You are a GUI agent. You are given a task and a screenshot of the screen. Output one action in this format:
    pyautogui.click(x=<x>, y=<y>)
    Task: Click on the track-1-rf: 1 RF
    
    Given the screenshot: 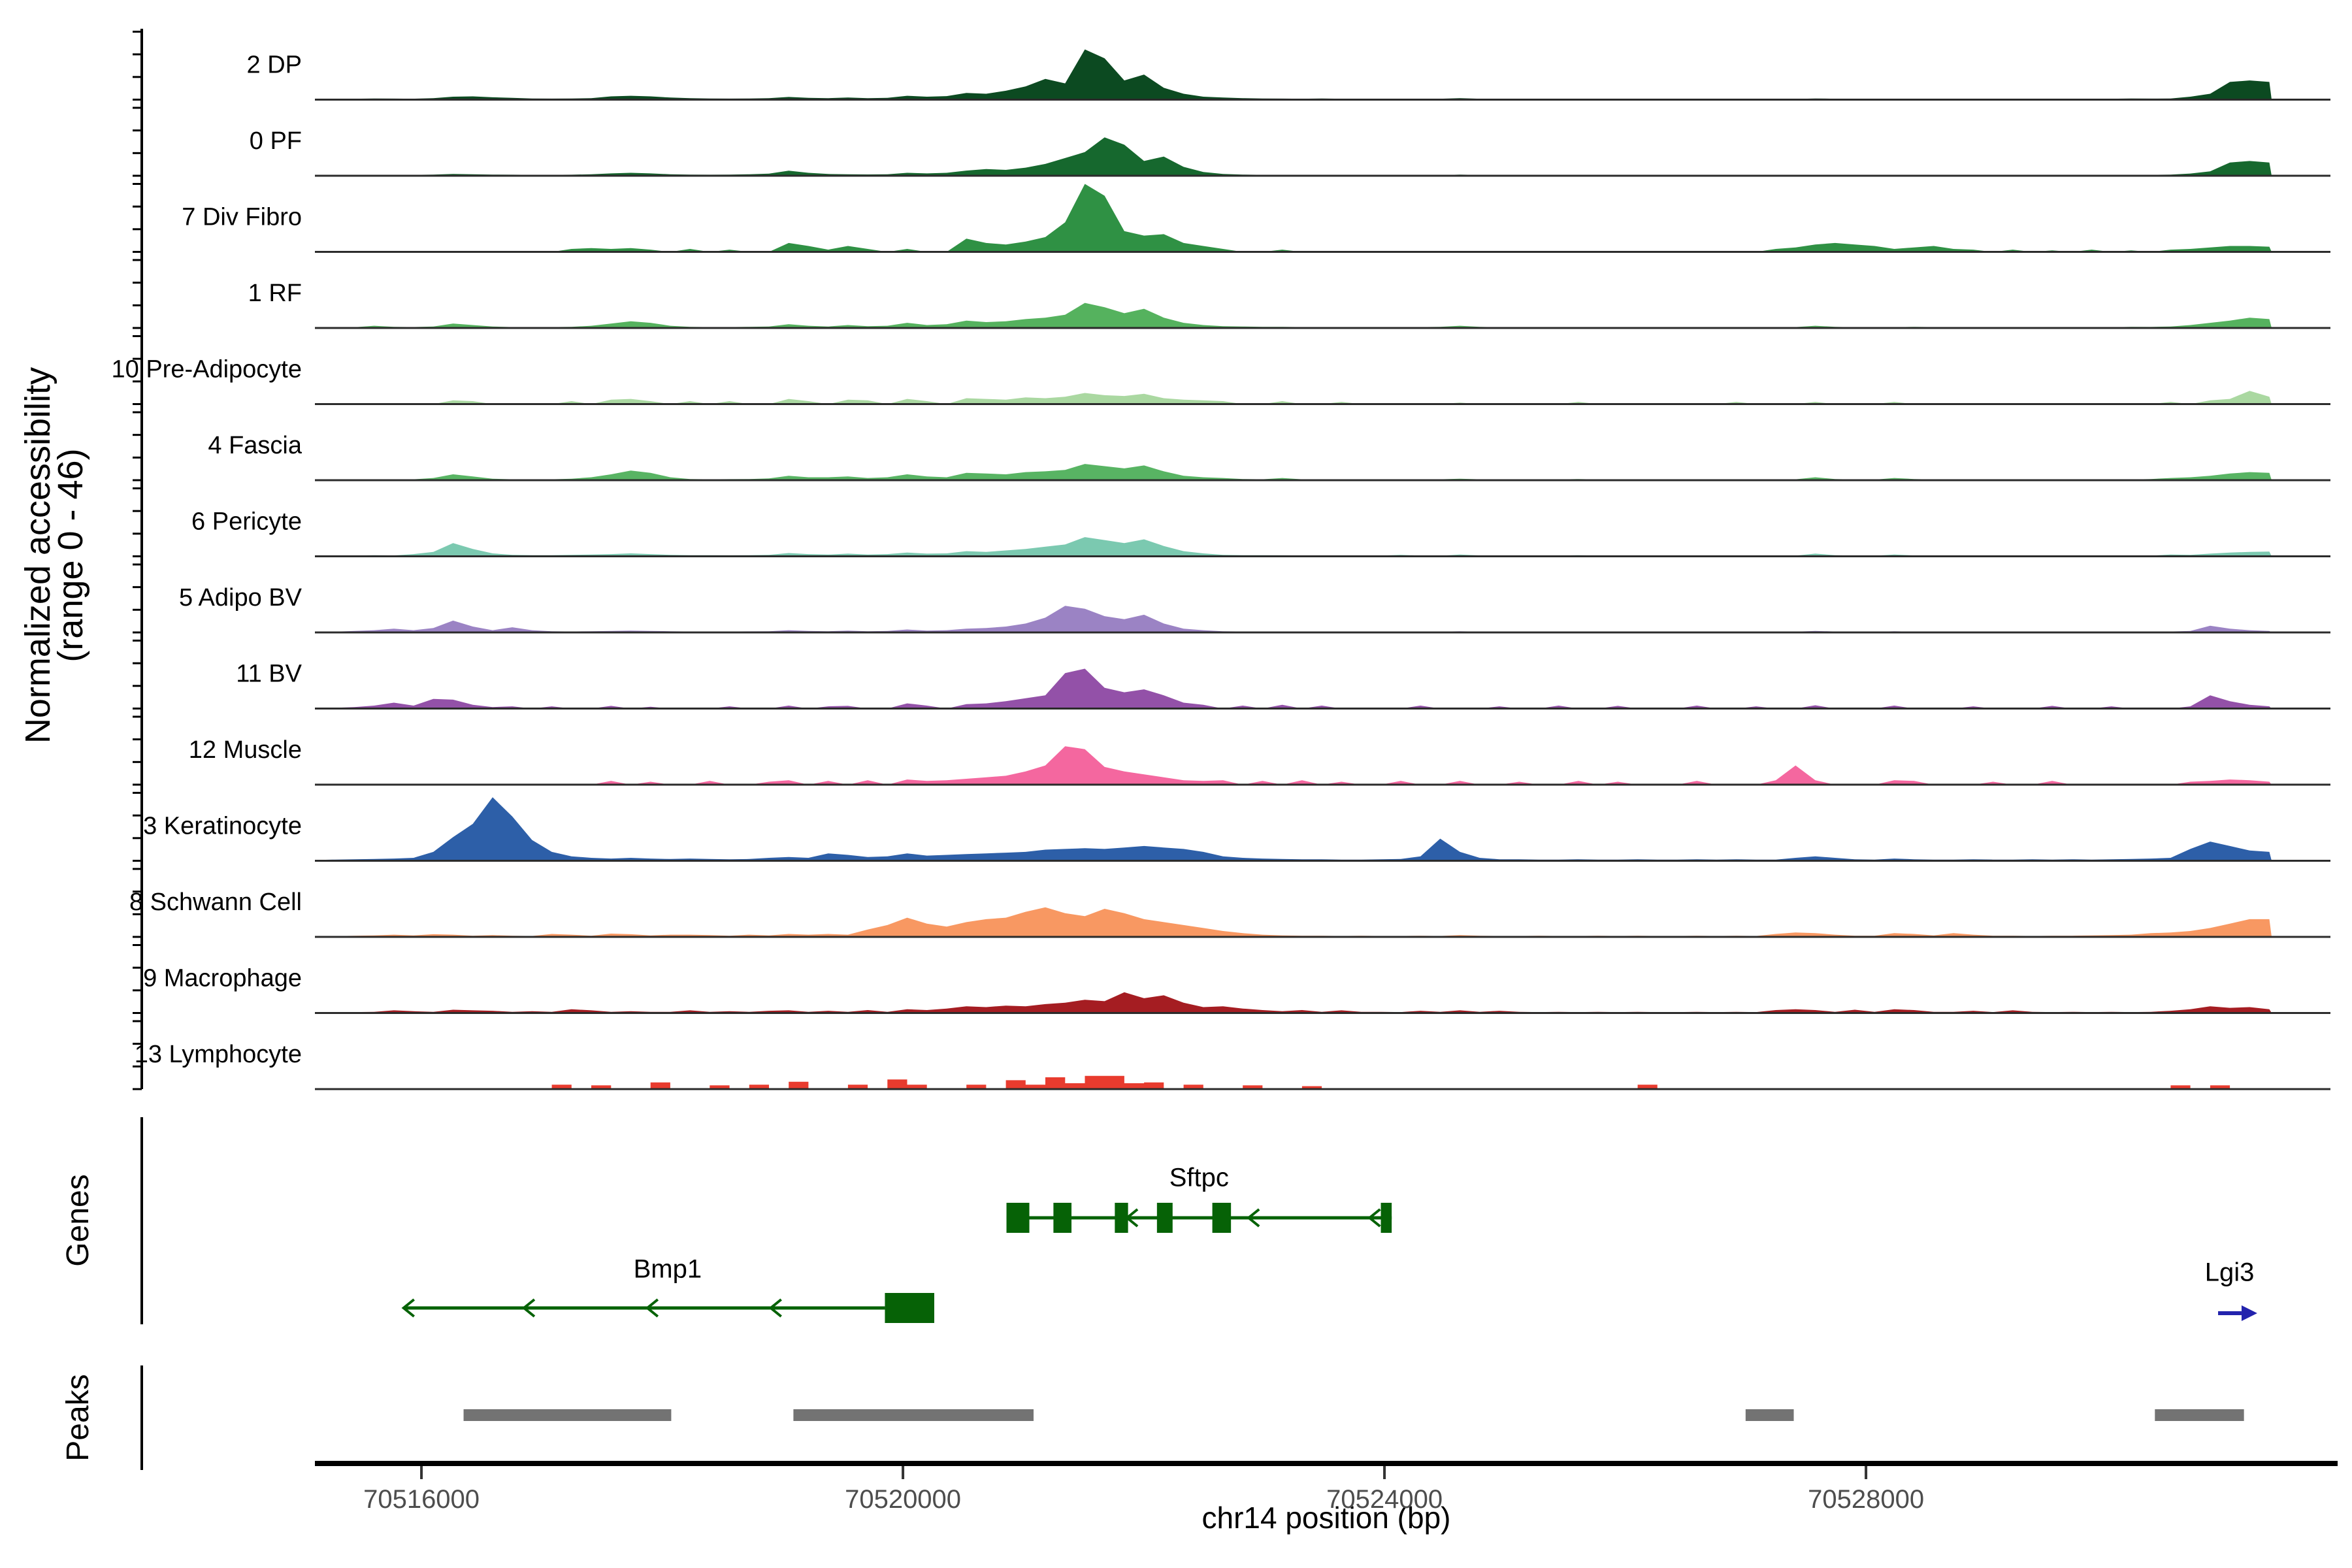 What is the action you would take?
    pyautogui.click(x=1289, y=304)
    